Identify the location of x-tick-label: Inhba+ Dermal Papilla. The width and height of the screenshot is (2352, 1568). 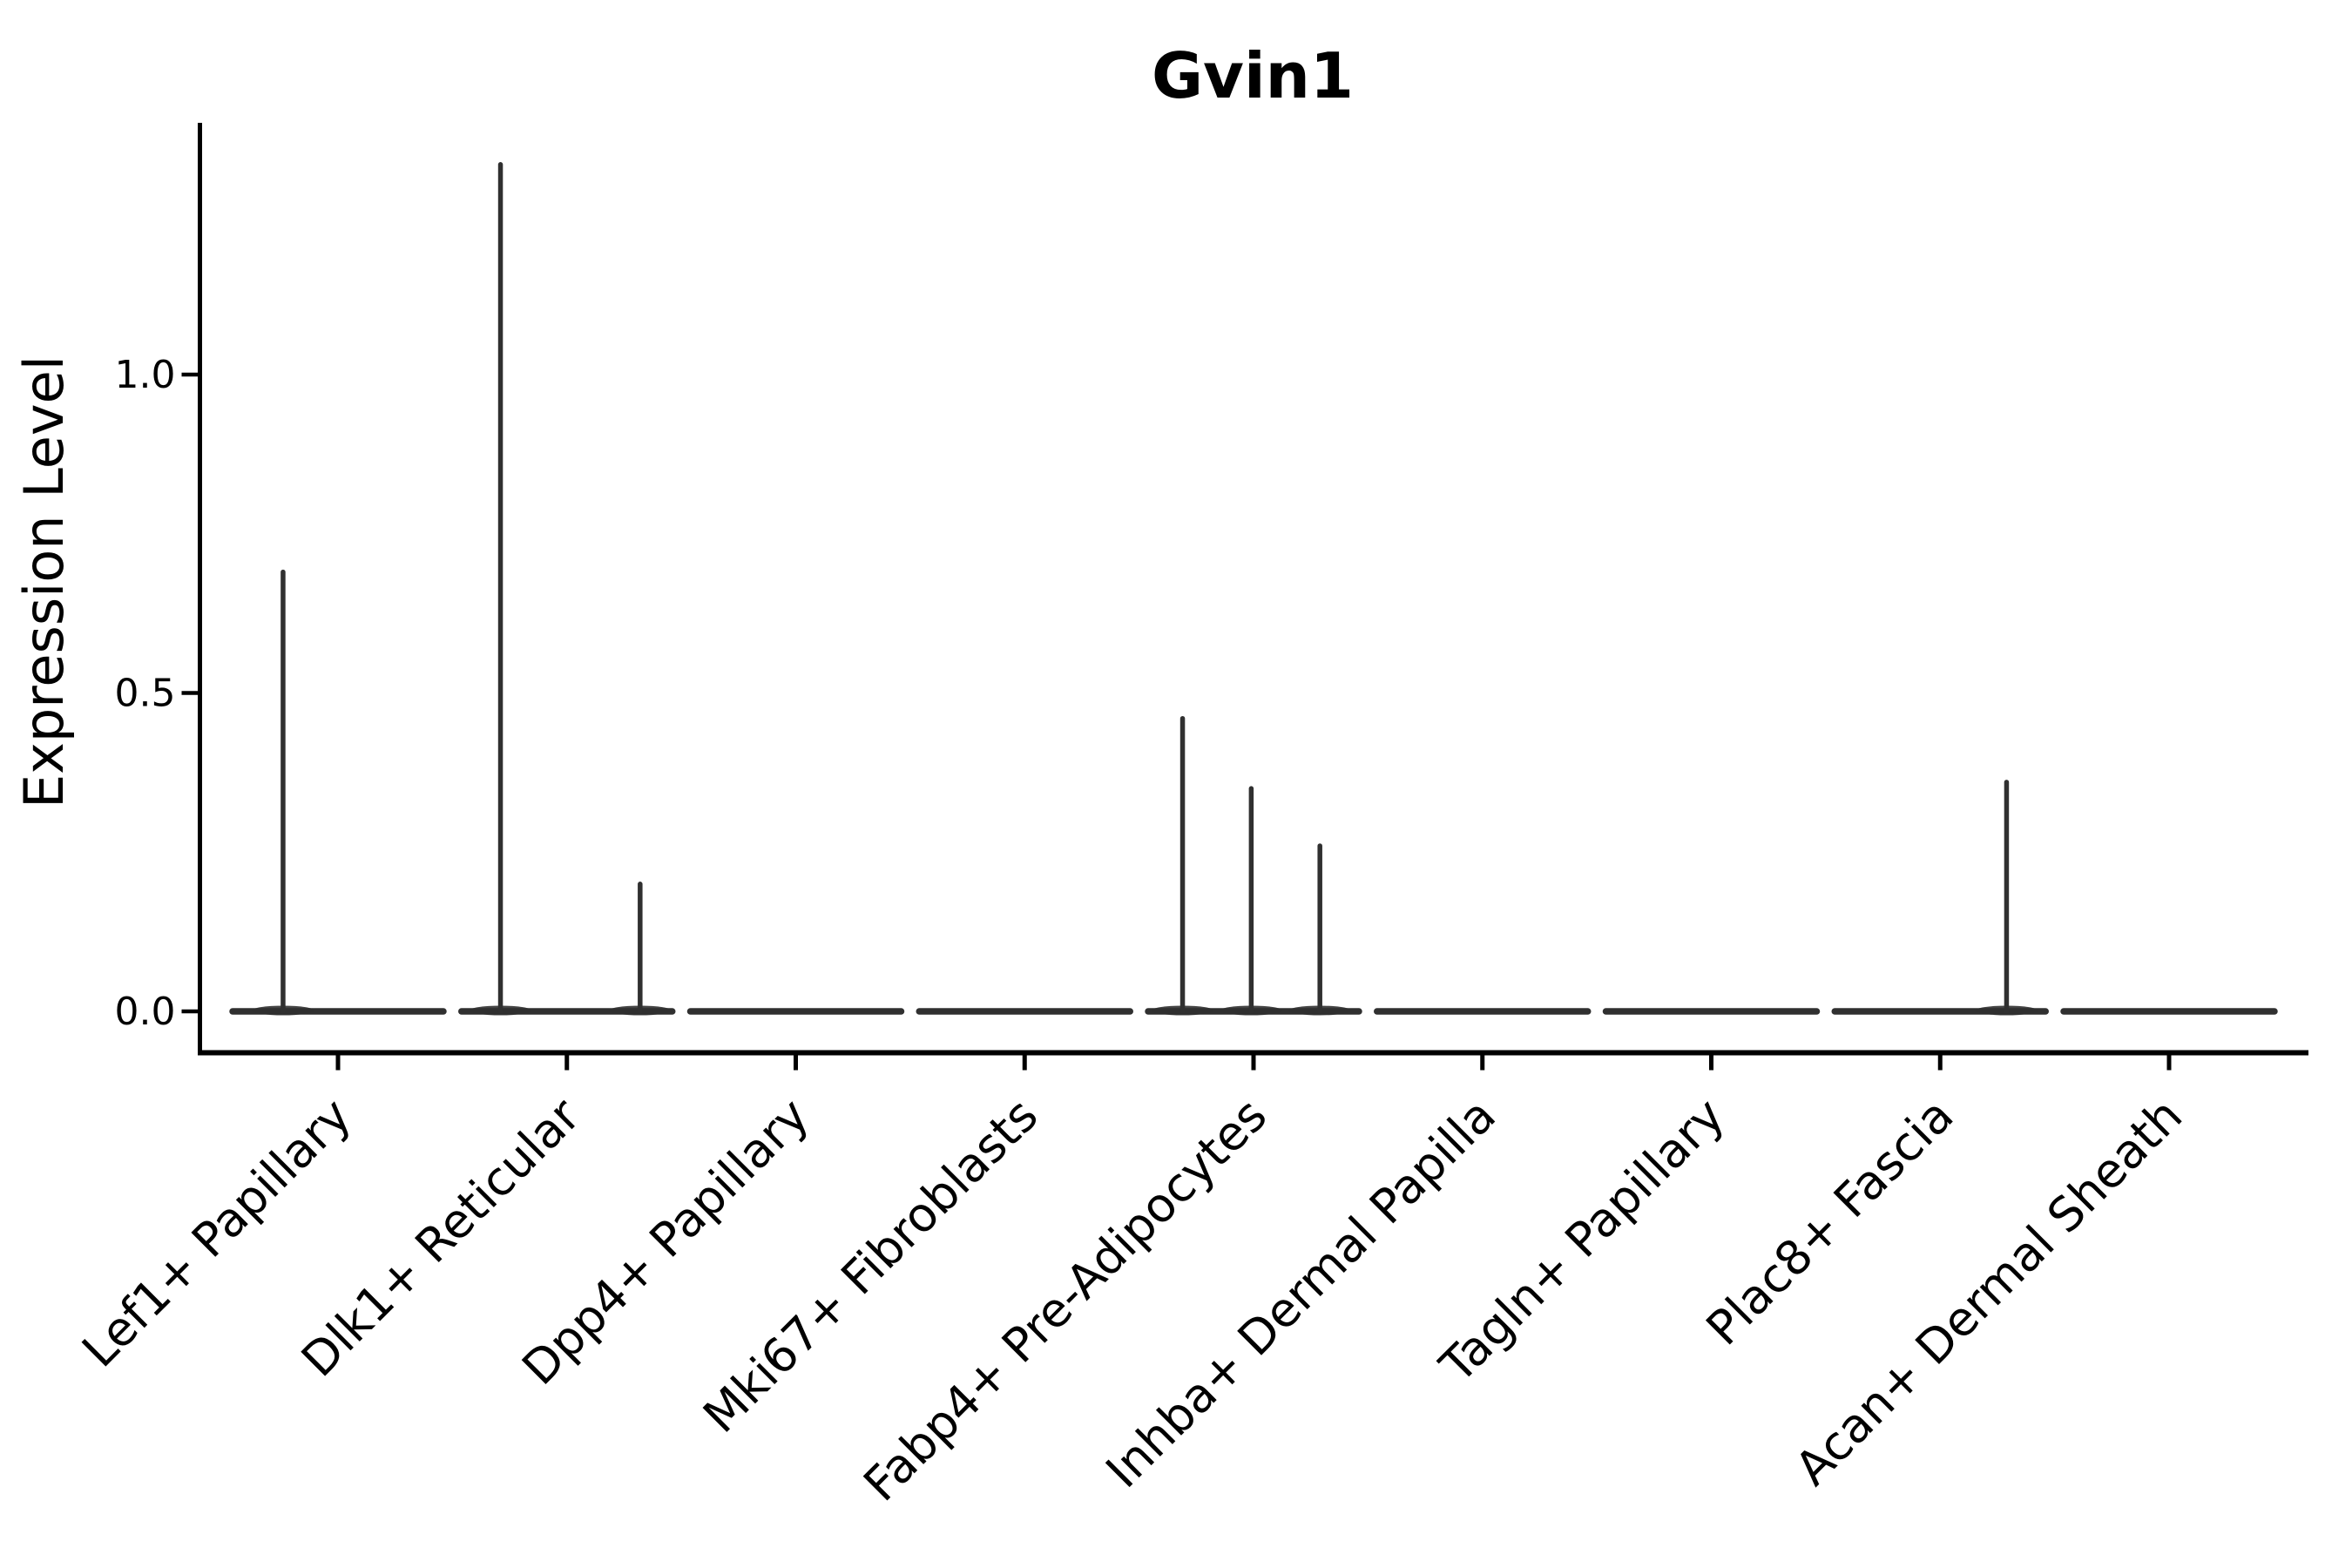
(1301, 1293).